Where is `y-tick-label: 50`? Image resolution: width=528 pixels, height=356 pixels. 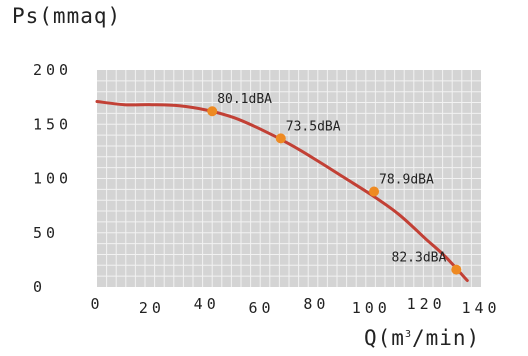
y-tick-label: 50 is located at coordinates (46, 233).